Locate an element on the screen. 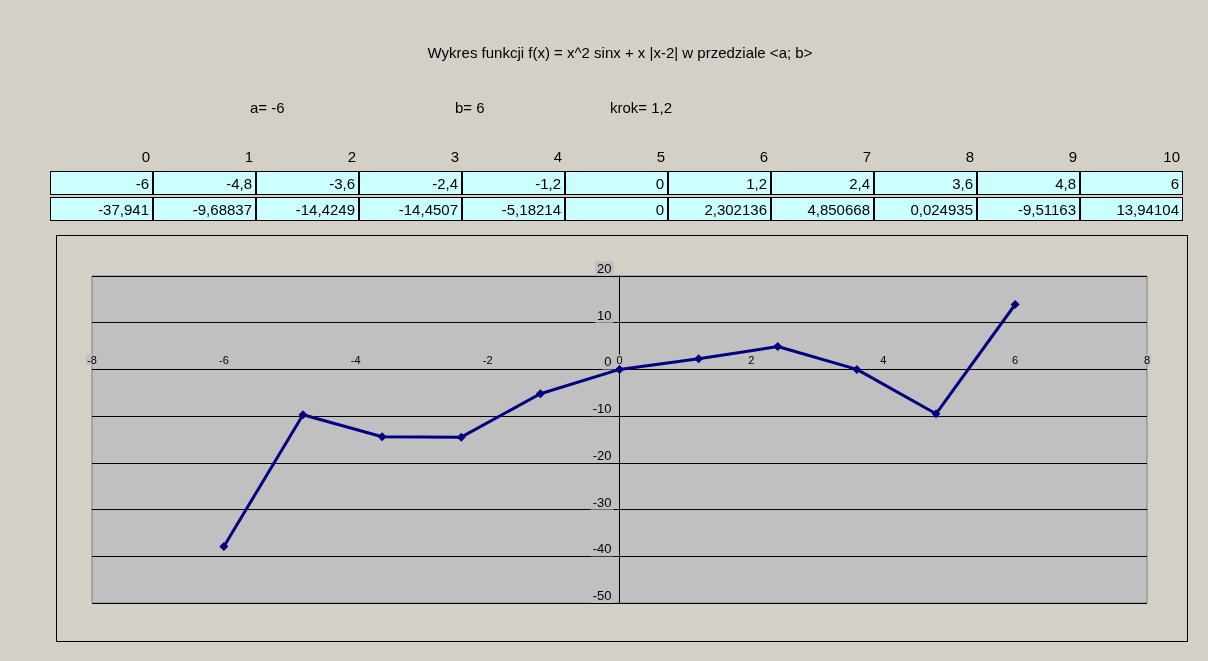 This screenshot has height=661, width=1208. text: 4,850668 is located at coordinates (822, 209).